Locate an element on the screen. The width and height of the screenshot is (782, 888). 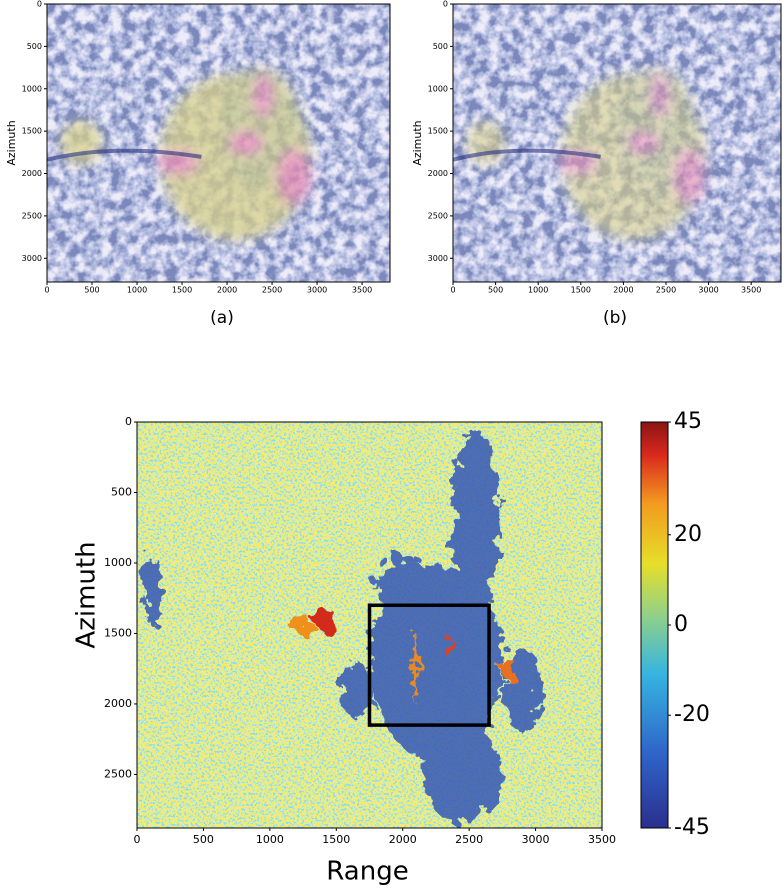
colorbar-tick-label: 45 is located at coordinates (688, 421).